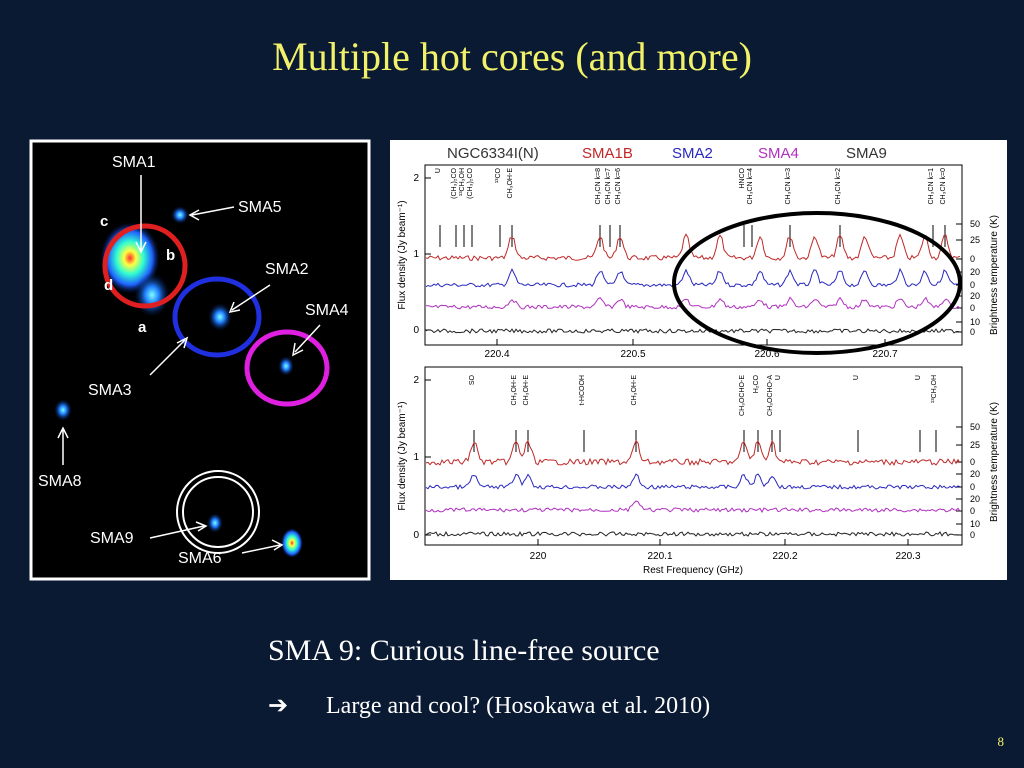  What do you see at coordinates (200, 558) in the screenshot?
I see `map-label: SMA6` at bounding box center [200, 558].